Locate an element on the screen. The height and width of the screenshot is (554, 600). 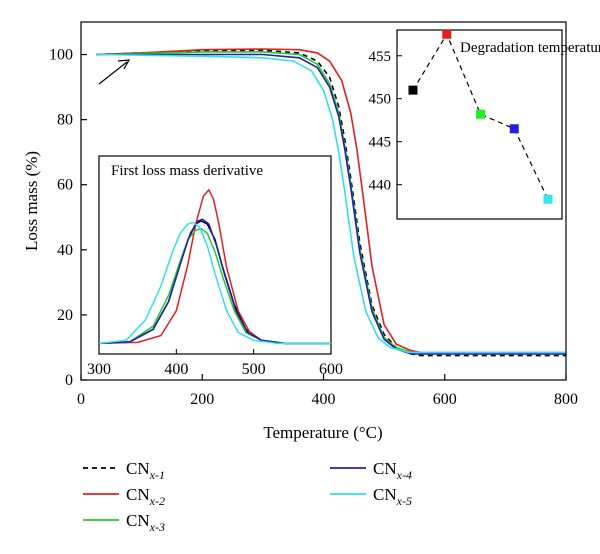
inset-derivative-frame is located at coordinates (215, 255).